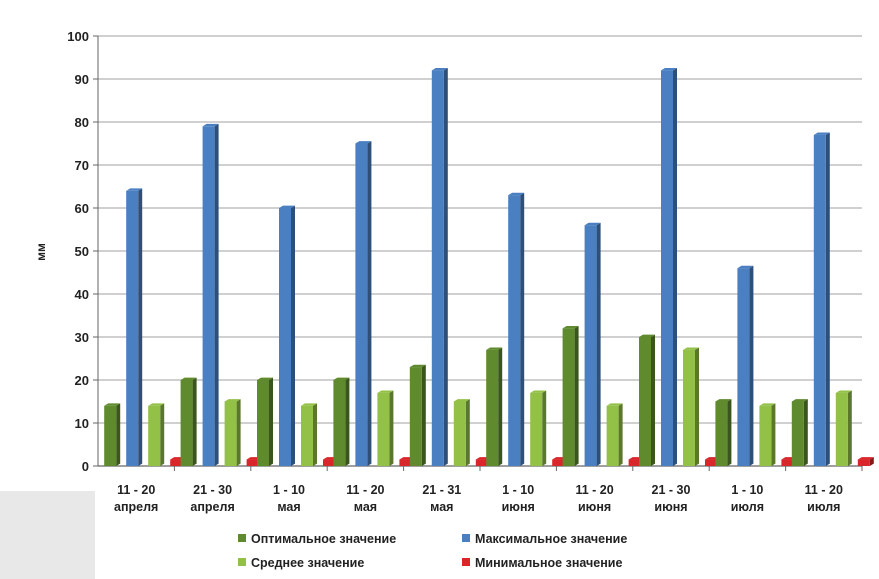 The image size is (879, 579). Describe the element at coordinates (82, 337) in the screenshot. I see `y-tick-label: 30` at that location.